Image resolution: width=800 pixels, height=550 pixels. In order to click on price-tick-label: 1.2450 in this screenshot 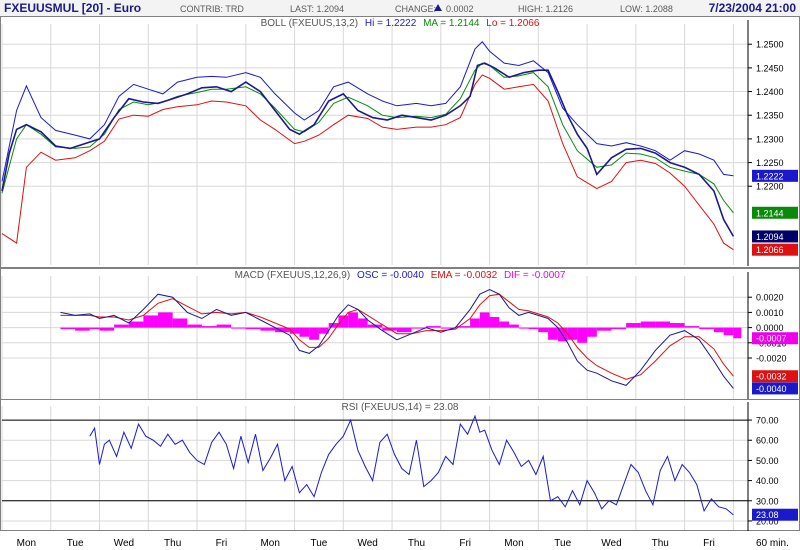, I will do `click(770, 68)`.